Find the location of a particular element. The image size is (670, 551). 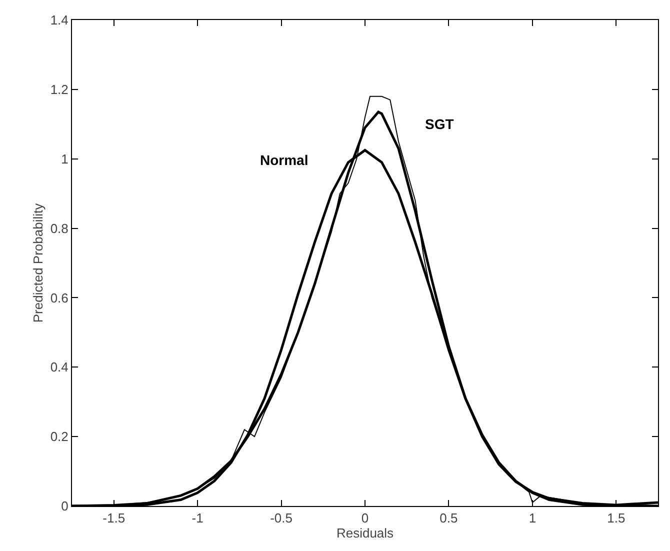

x-axis-title: Residuals is located at coordinates (365, 533).